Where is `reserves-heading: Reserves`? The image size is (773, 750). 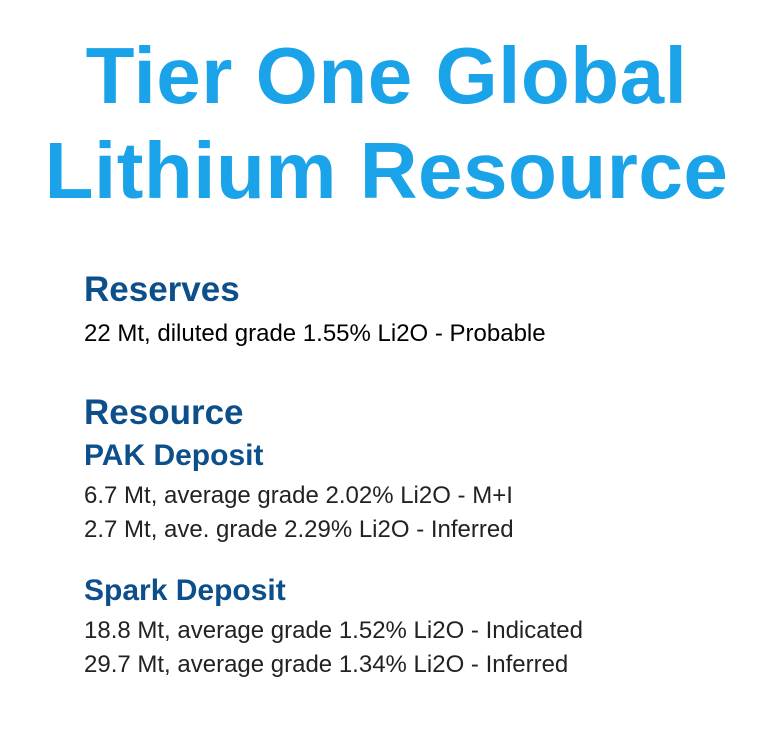
reserves-heading: Reserves is located at coordinates (162, 289).